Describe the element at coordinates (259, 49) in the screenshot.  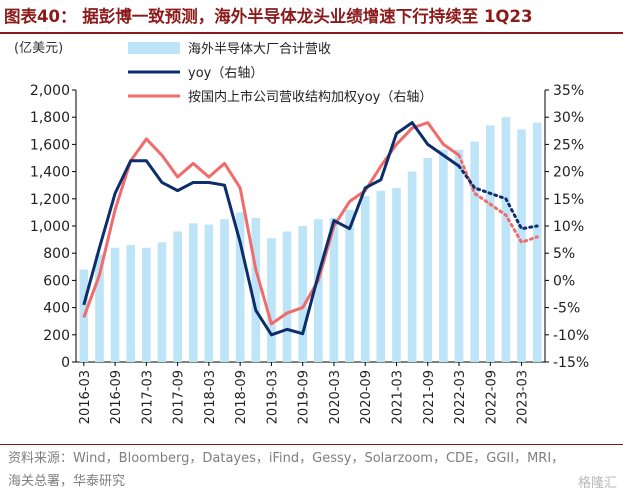
I see `legend-bar-label: 海外半导体大厂合计营收` at that location.